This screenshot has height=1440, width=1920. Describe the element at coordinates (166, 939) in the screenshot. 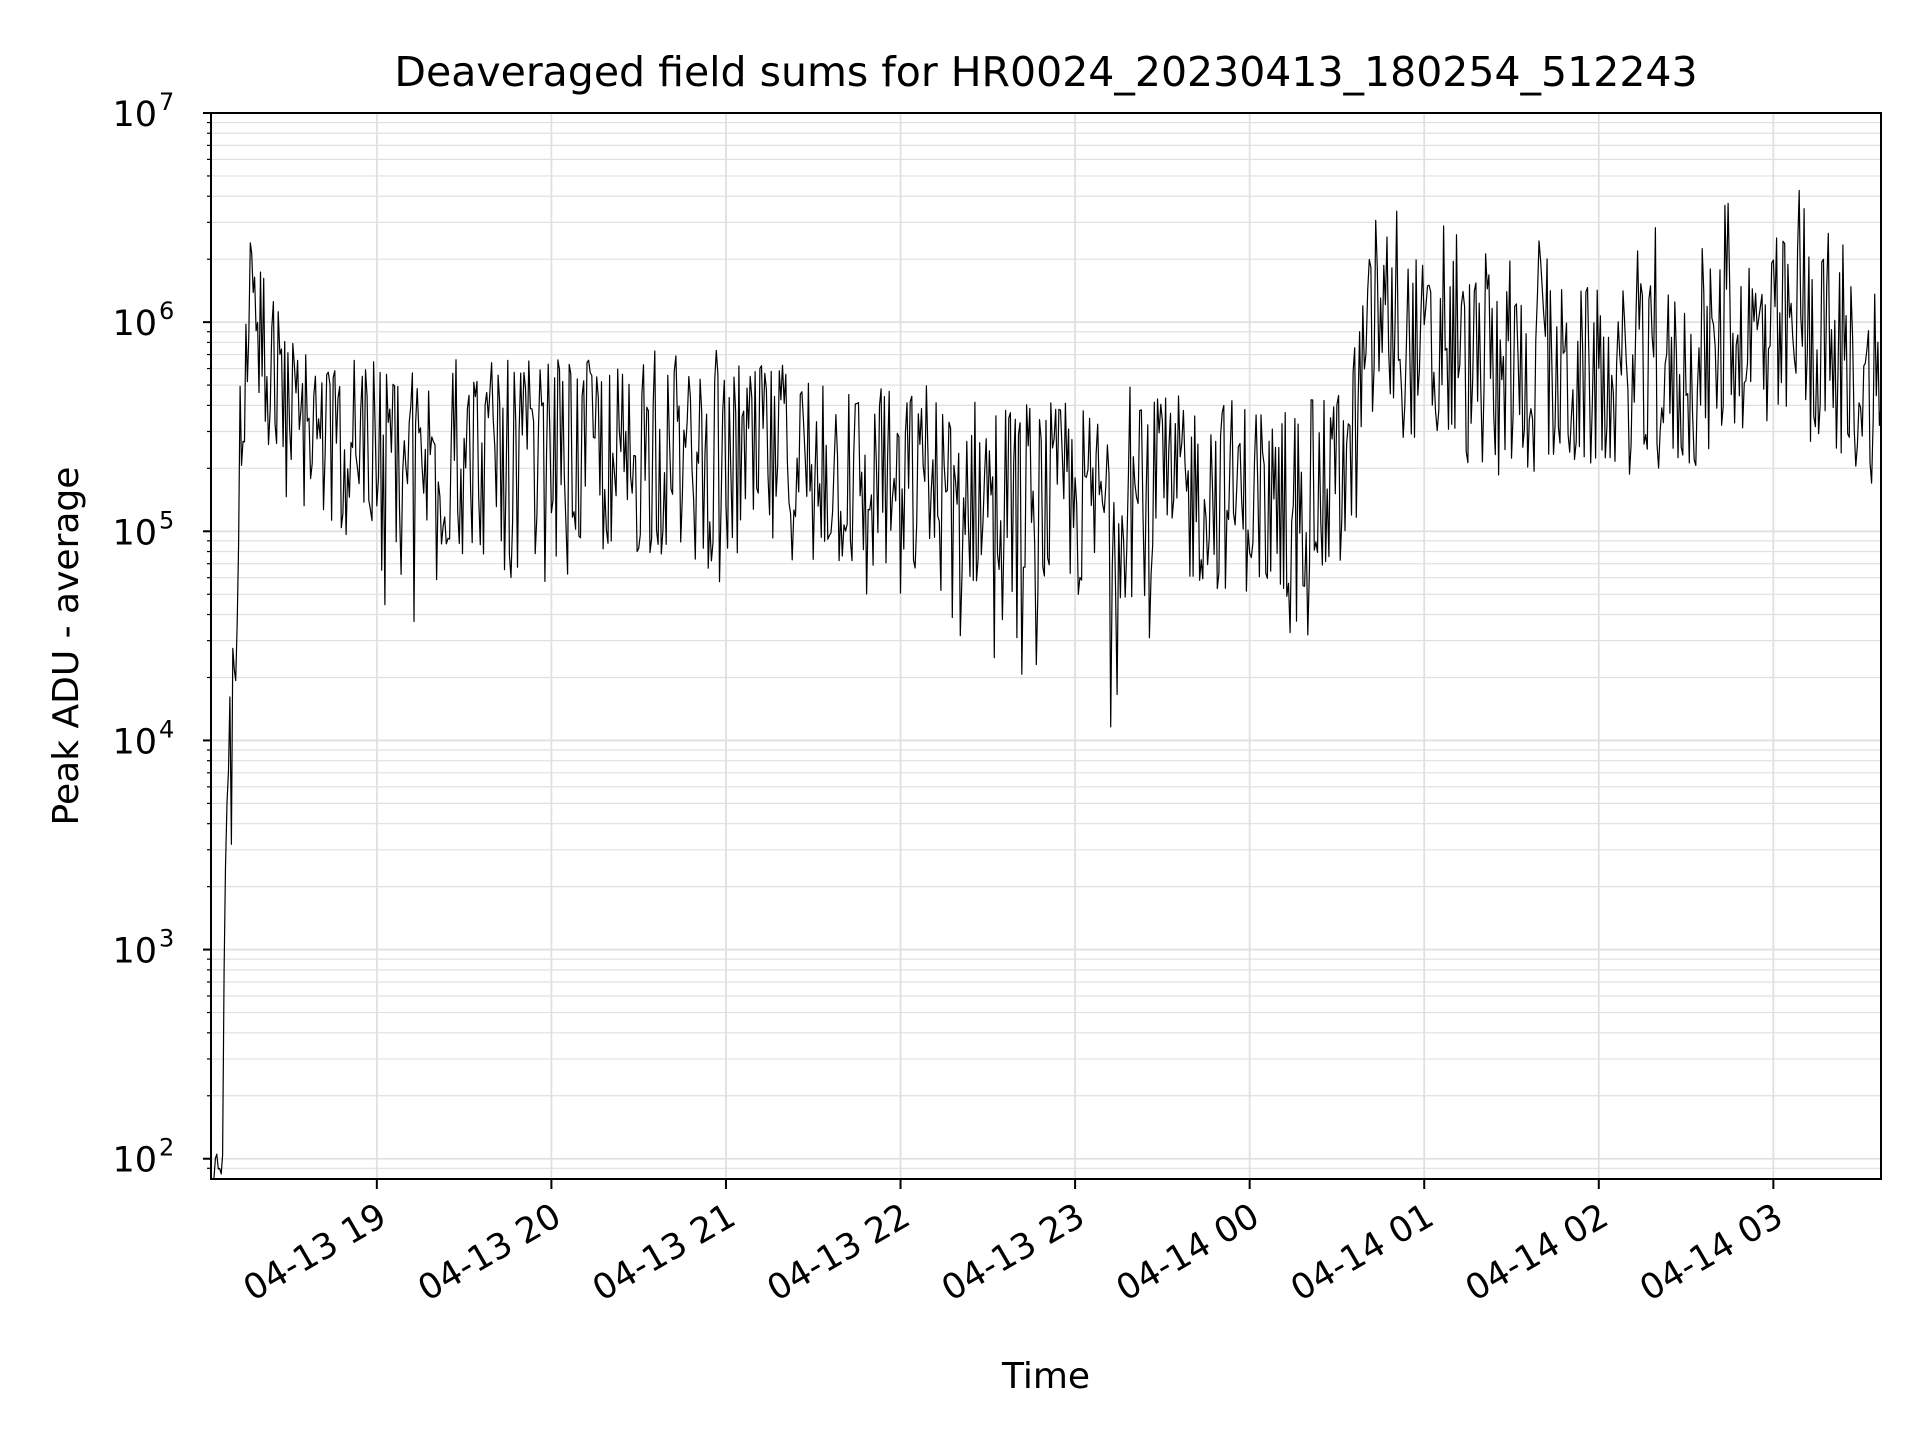

I see `y-tick-exponent-1: 3` at that location.